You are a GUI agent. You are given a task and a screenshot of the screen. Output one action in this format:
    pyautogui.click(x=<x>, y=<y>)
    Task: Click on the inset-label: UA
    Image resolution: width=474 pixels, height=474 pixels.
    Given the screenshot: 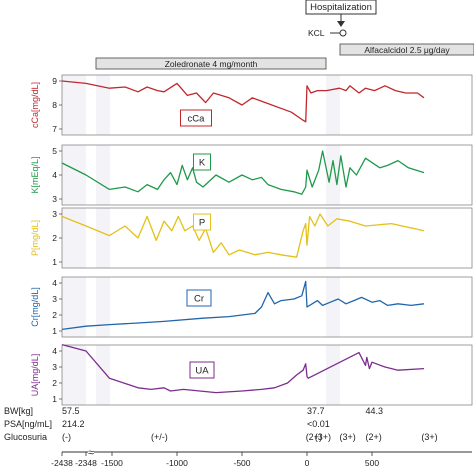 What is the action you would take?
    pyautogui.click(x=202, y=371)
    